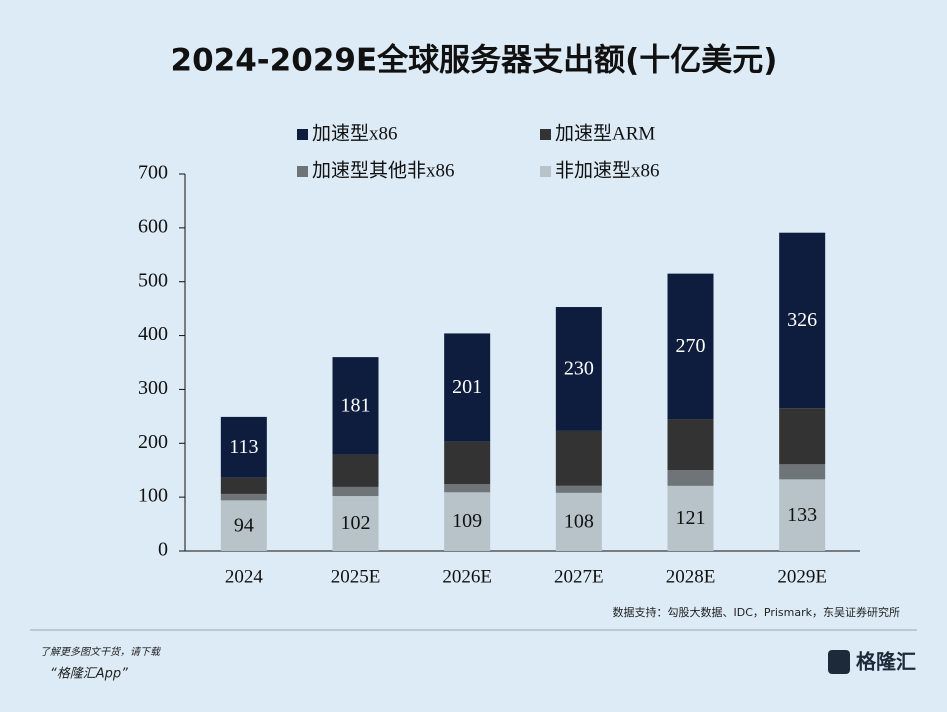 This screenshot has height=712, width=947. What do you see at coordinates (383, 170) in the screenshot?
I see `legend-label: 加速型其他非x86` at bounding box center [383, 170].